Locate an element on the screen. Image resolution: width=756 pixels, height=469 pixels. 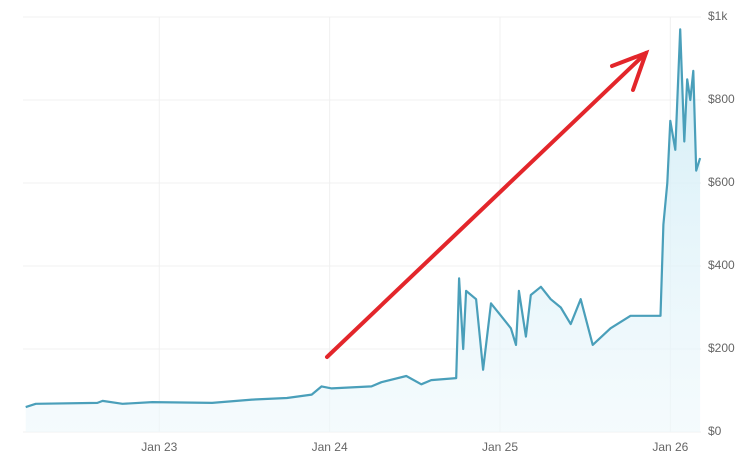
x-tick-label: Jan 24 is located at coordinates (330, 447).